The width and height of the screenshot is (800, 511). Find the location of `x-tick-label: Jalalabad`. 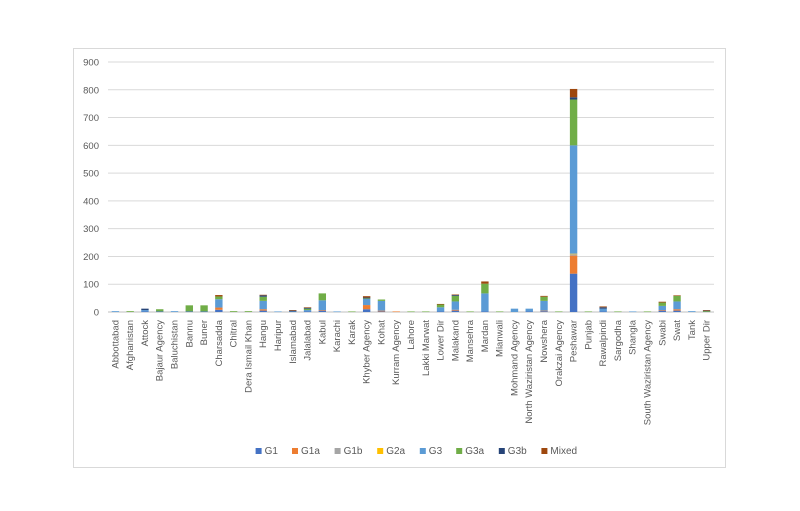

x-tick-label: Jalalabad is located at coordinates (308, 340).